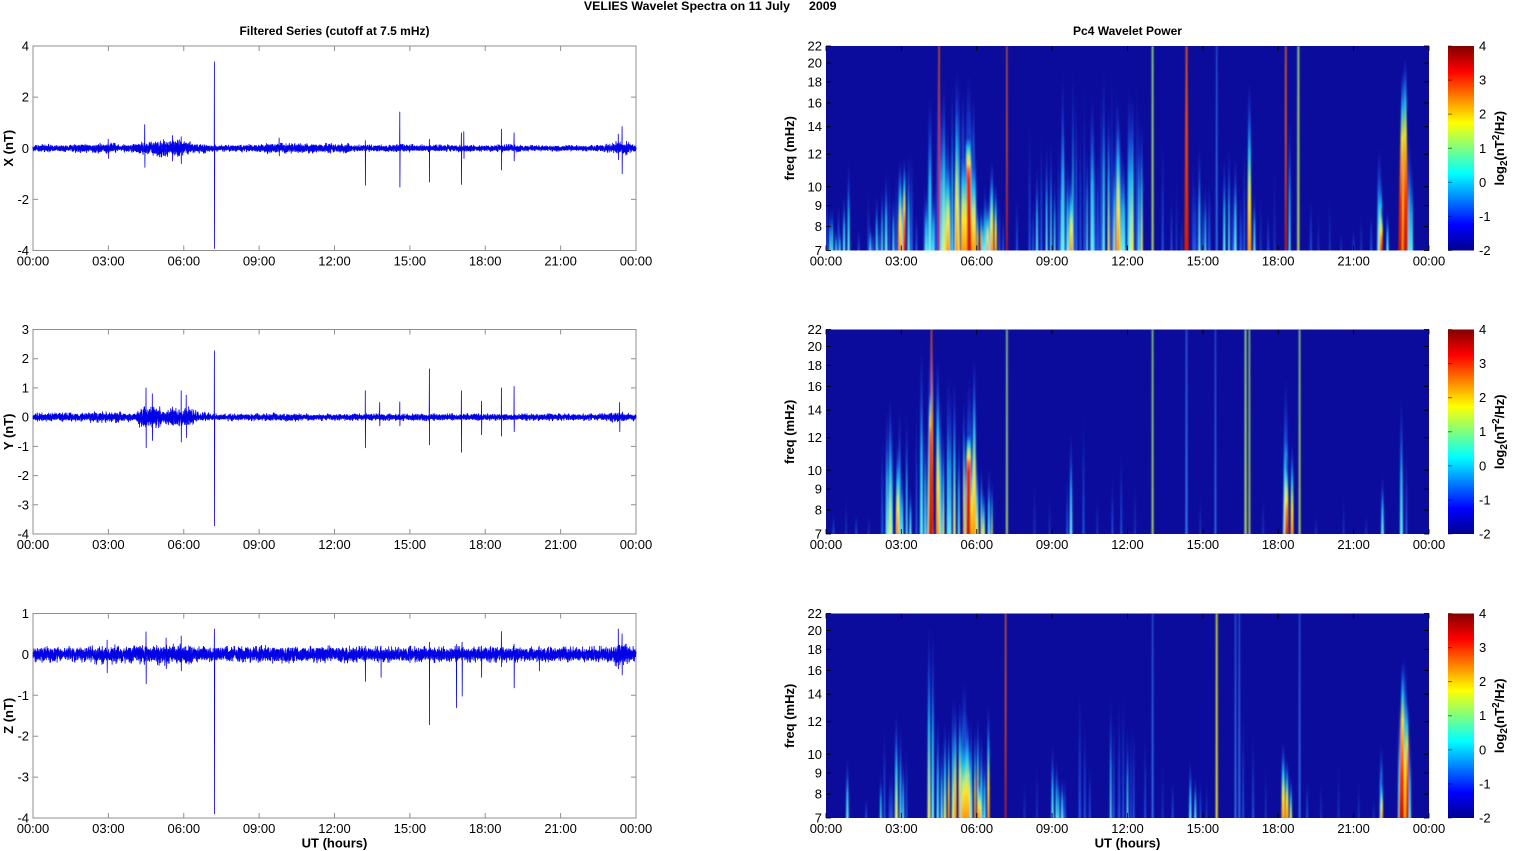 The image size is (1515, 851). Describe the element at coordinates (1127, 31) in the screenshot. I see `svg-text: Pc4 Wavelet Power` at that location.